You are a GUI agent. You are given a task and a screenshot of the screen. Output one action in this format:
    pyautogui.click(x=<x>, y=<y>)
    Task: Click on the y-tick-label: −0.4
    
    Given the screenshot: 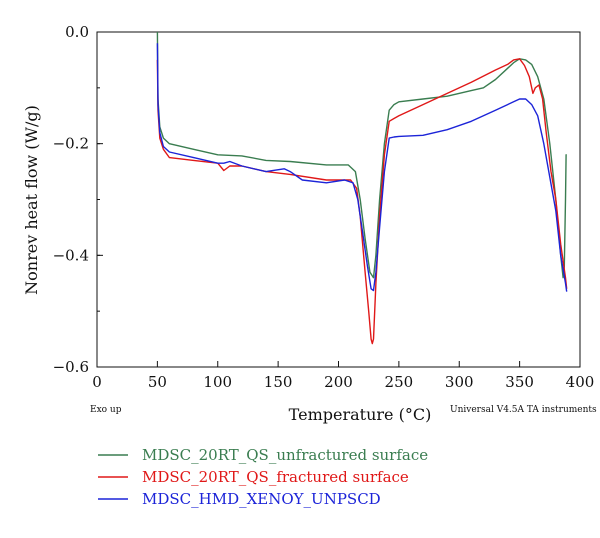 What is the action you would take?
    pyautogui.click(x=71, y=255)
    